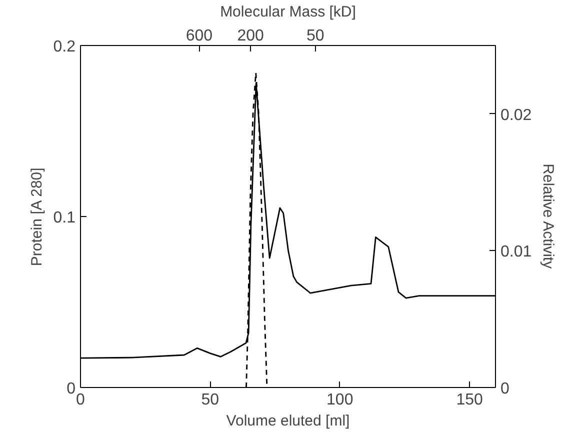 Image resolution: width=575 pixels, height=432 pixels. Describe the element at coordinates (71, 389) in the screenshot. I see `y-tick-label: 0` at that location.